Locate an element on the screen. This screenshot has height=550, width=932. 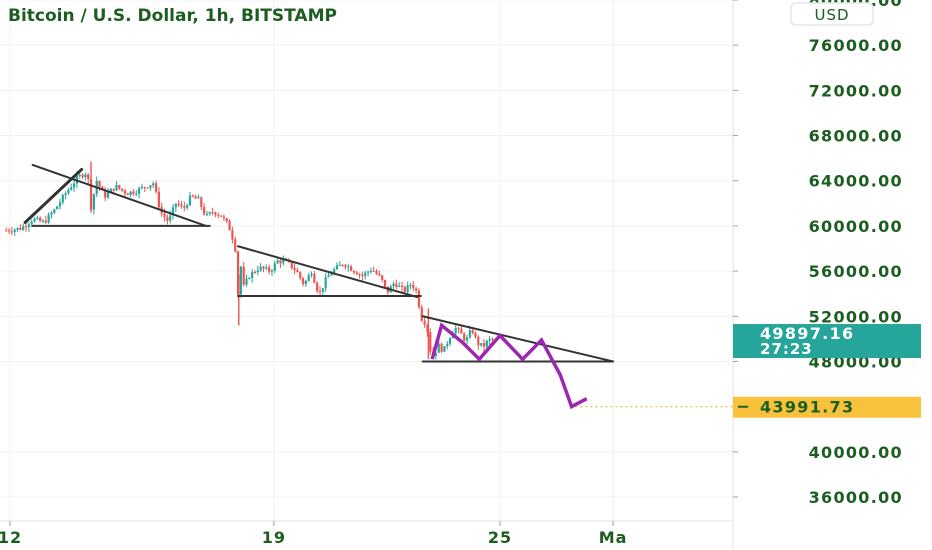
price-tick-label: 72000.00 is located at coordinates (856, 90).